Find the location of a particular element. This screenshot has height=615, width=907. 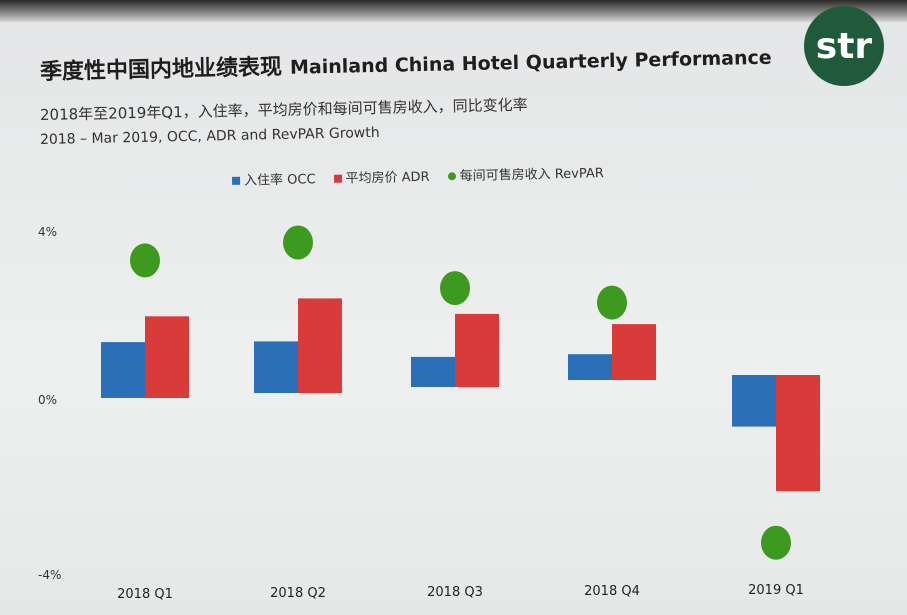

y-tick-label: 4% is located at coordinates (47, 232).